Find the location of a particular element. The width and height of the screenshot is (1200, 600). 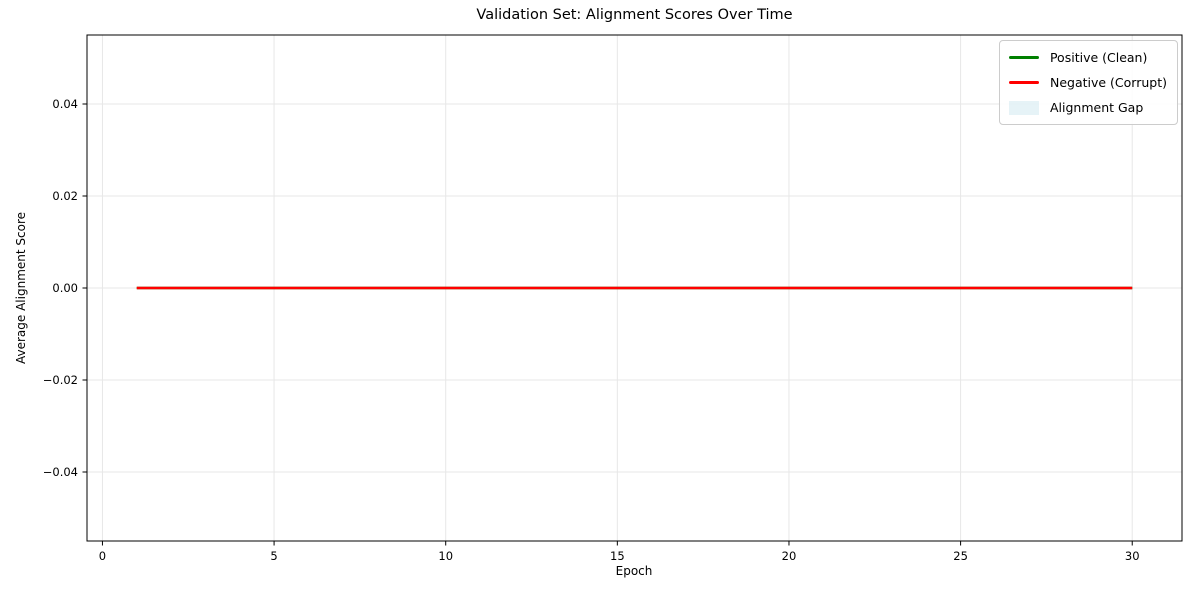

legend-label: Negative (Corrupt) is located at coordinates (1108, 82).